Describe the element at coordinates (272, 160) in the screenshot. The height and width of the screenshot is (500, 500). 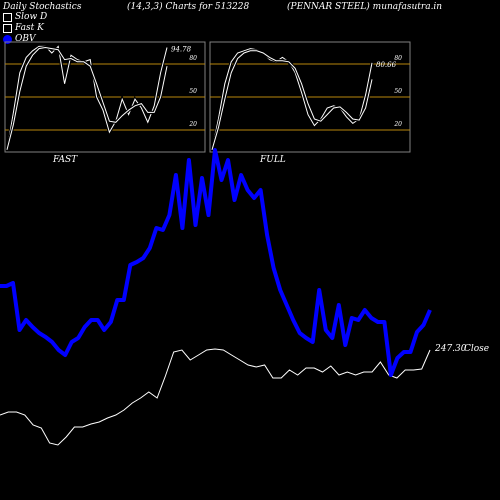
I see `full-panel-title: FULL` at that location.